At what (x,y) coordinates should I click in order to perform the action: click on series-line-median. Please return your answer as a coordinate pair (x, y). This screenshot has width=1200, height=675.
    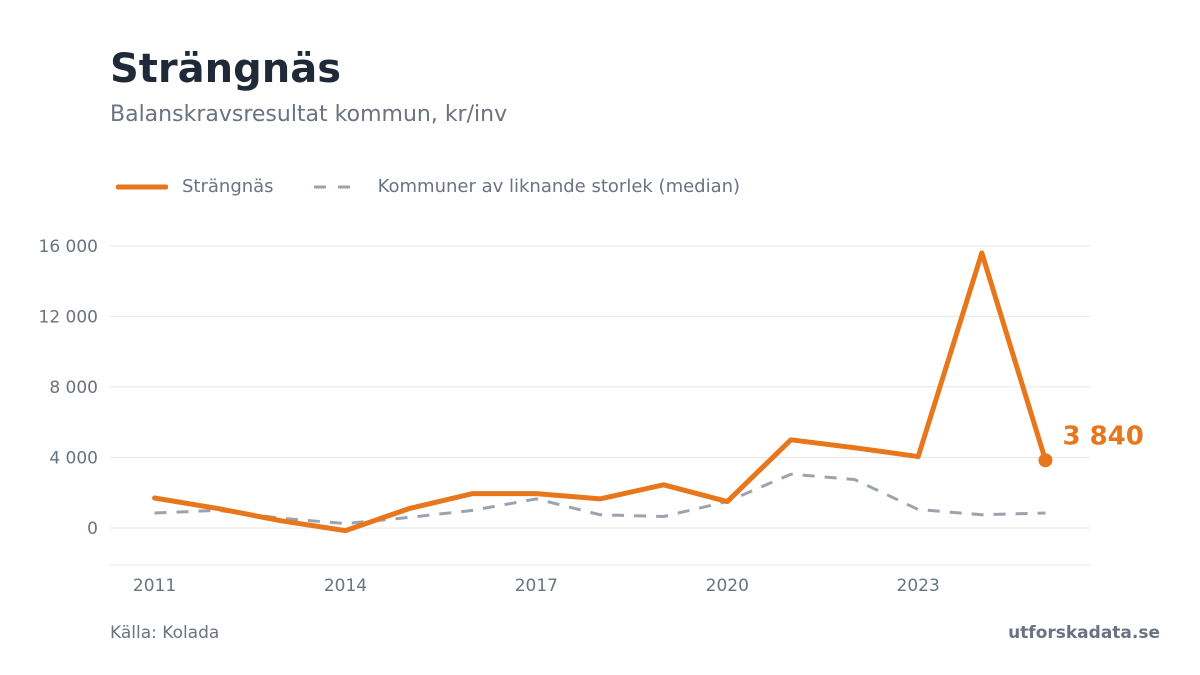
    Looking at the image, I should click on (600, 499).